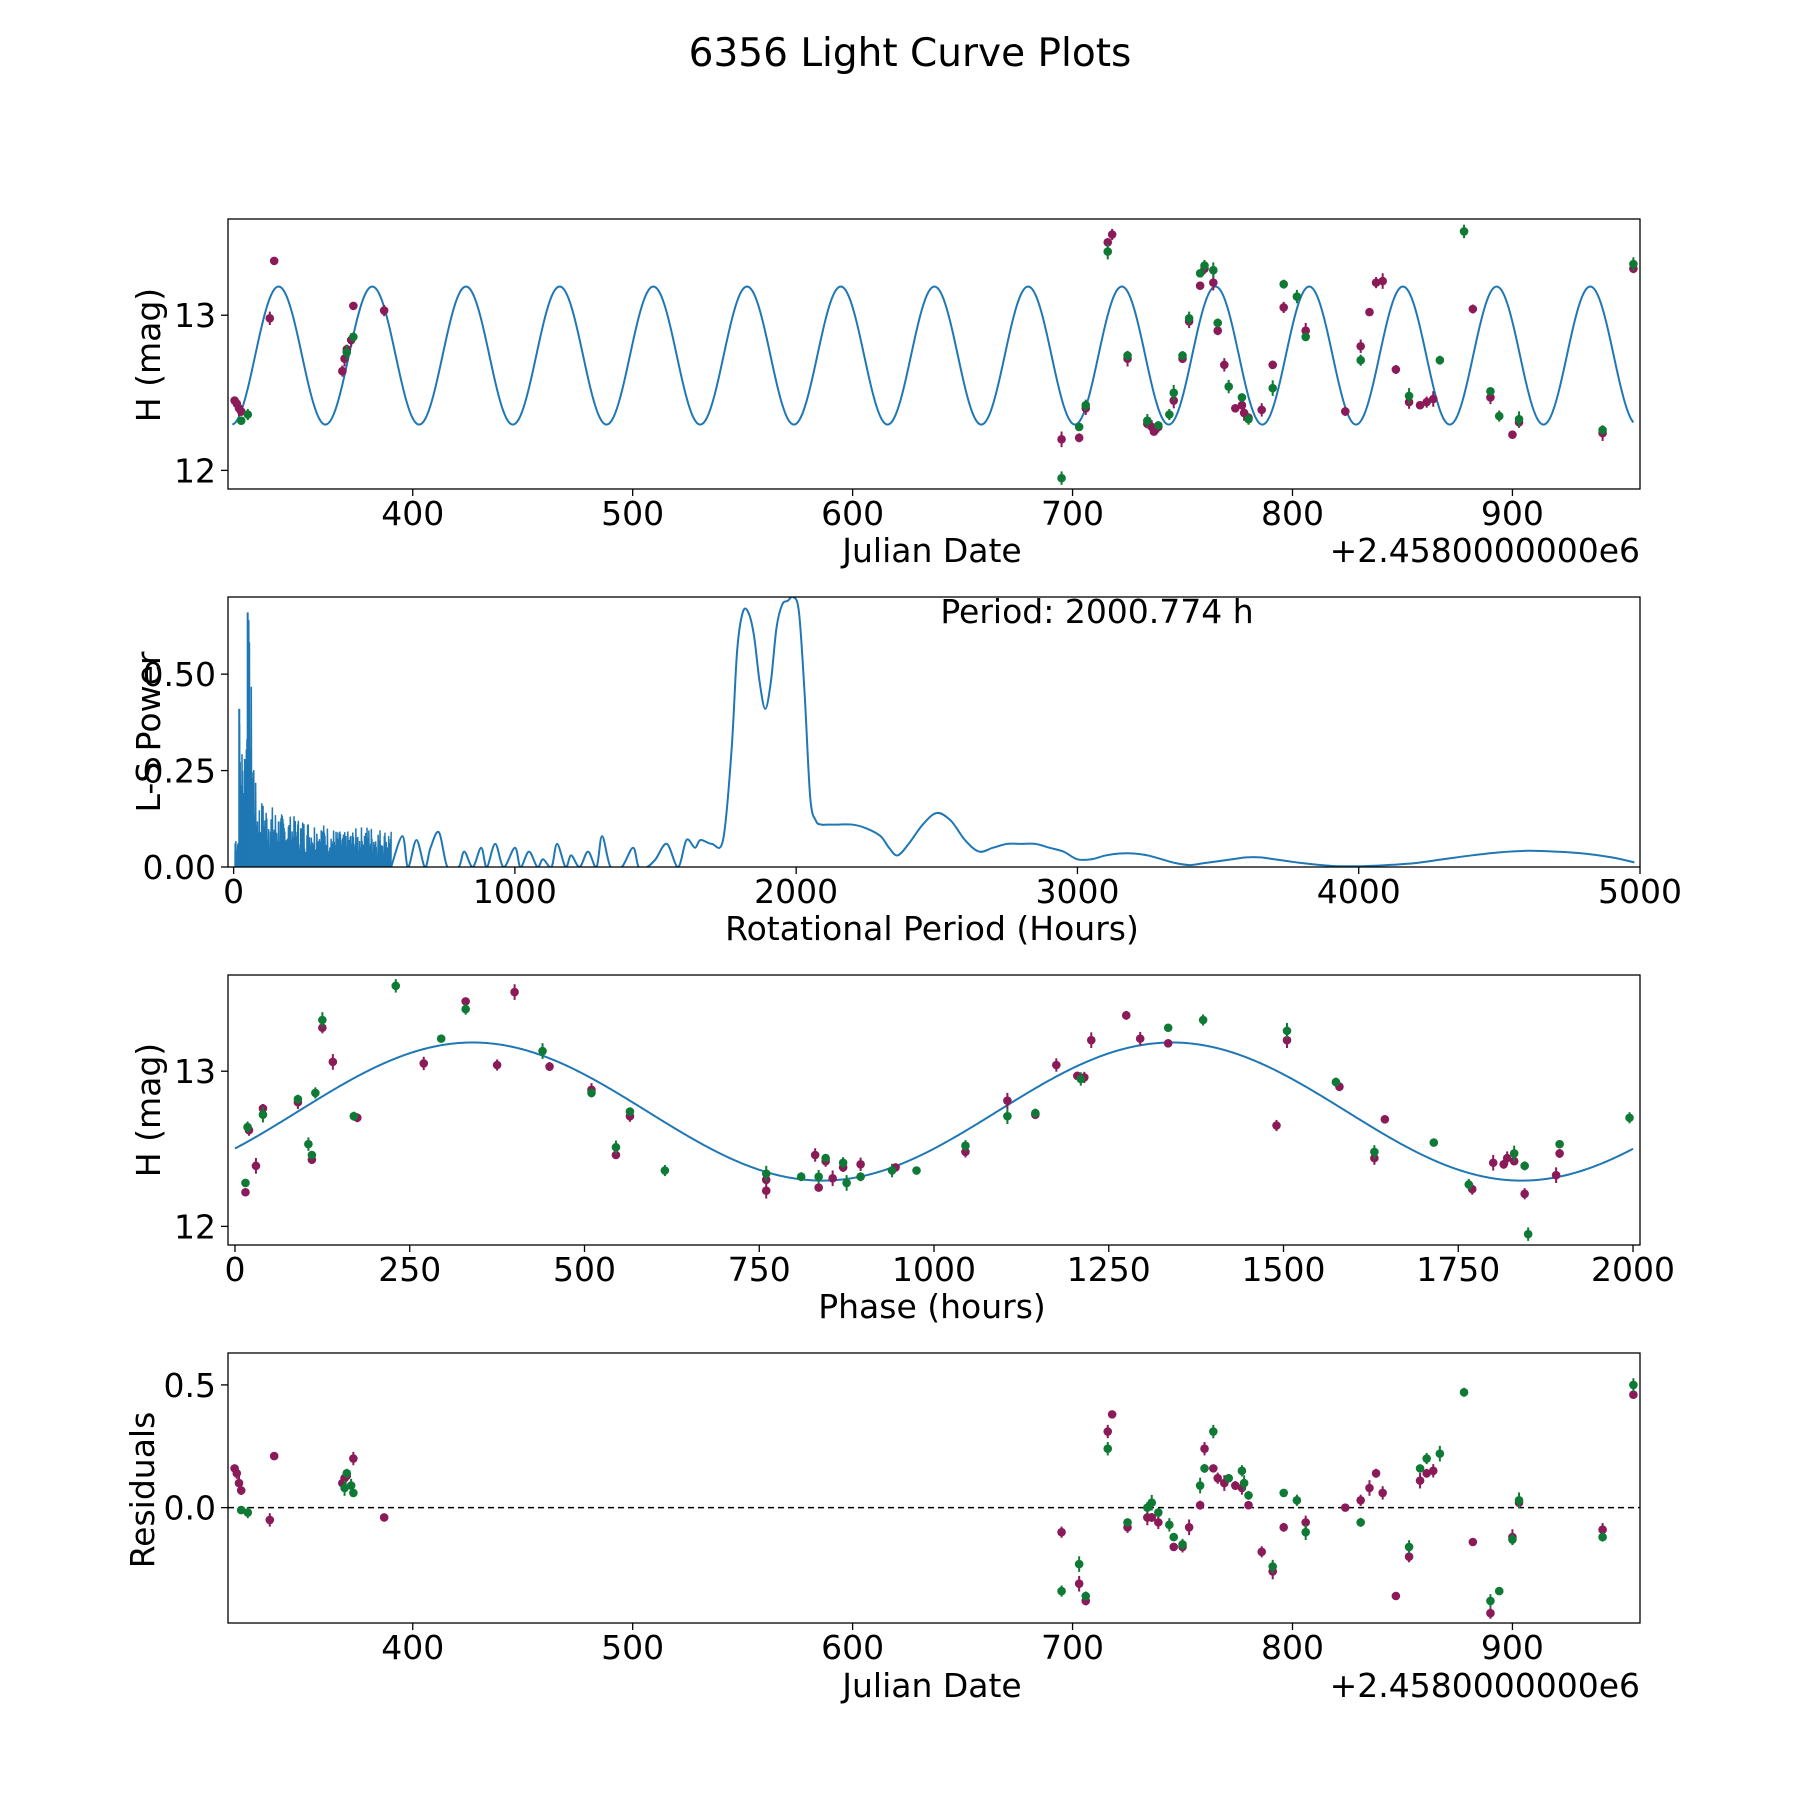  What do you see at coordinates (190, 1385) in the screenshot?
I see `residuals-ytick-label: 0.5` at bounding box center [190, 1385].